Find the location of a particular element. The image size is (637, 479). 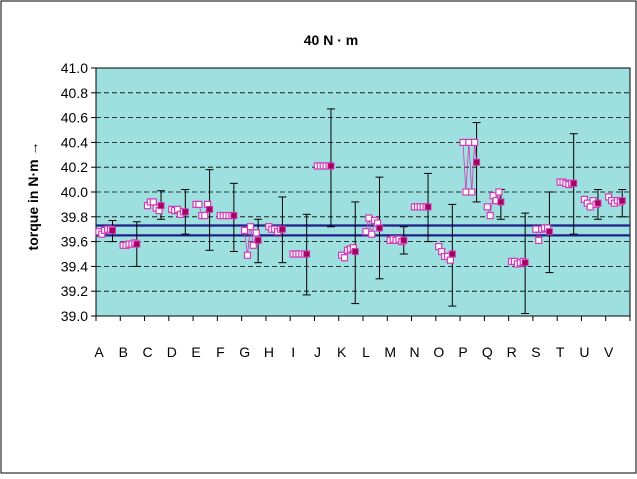

x-tick-label: U is located at coordinates (584, 352).